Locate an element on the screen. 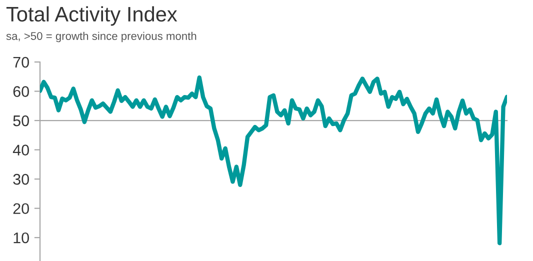  y-tick-label: 10 is located at coordinates (21, 238).